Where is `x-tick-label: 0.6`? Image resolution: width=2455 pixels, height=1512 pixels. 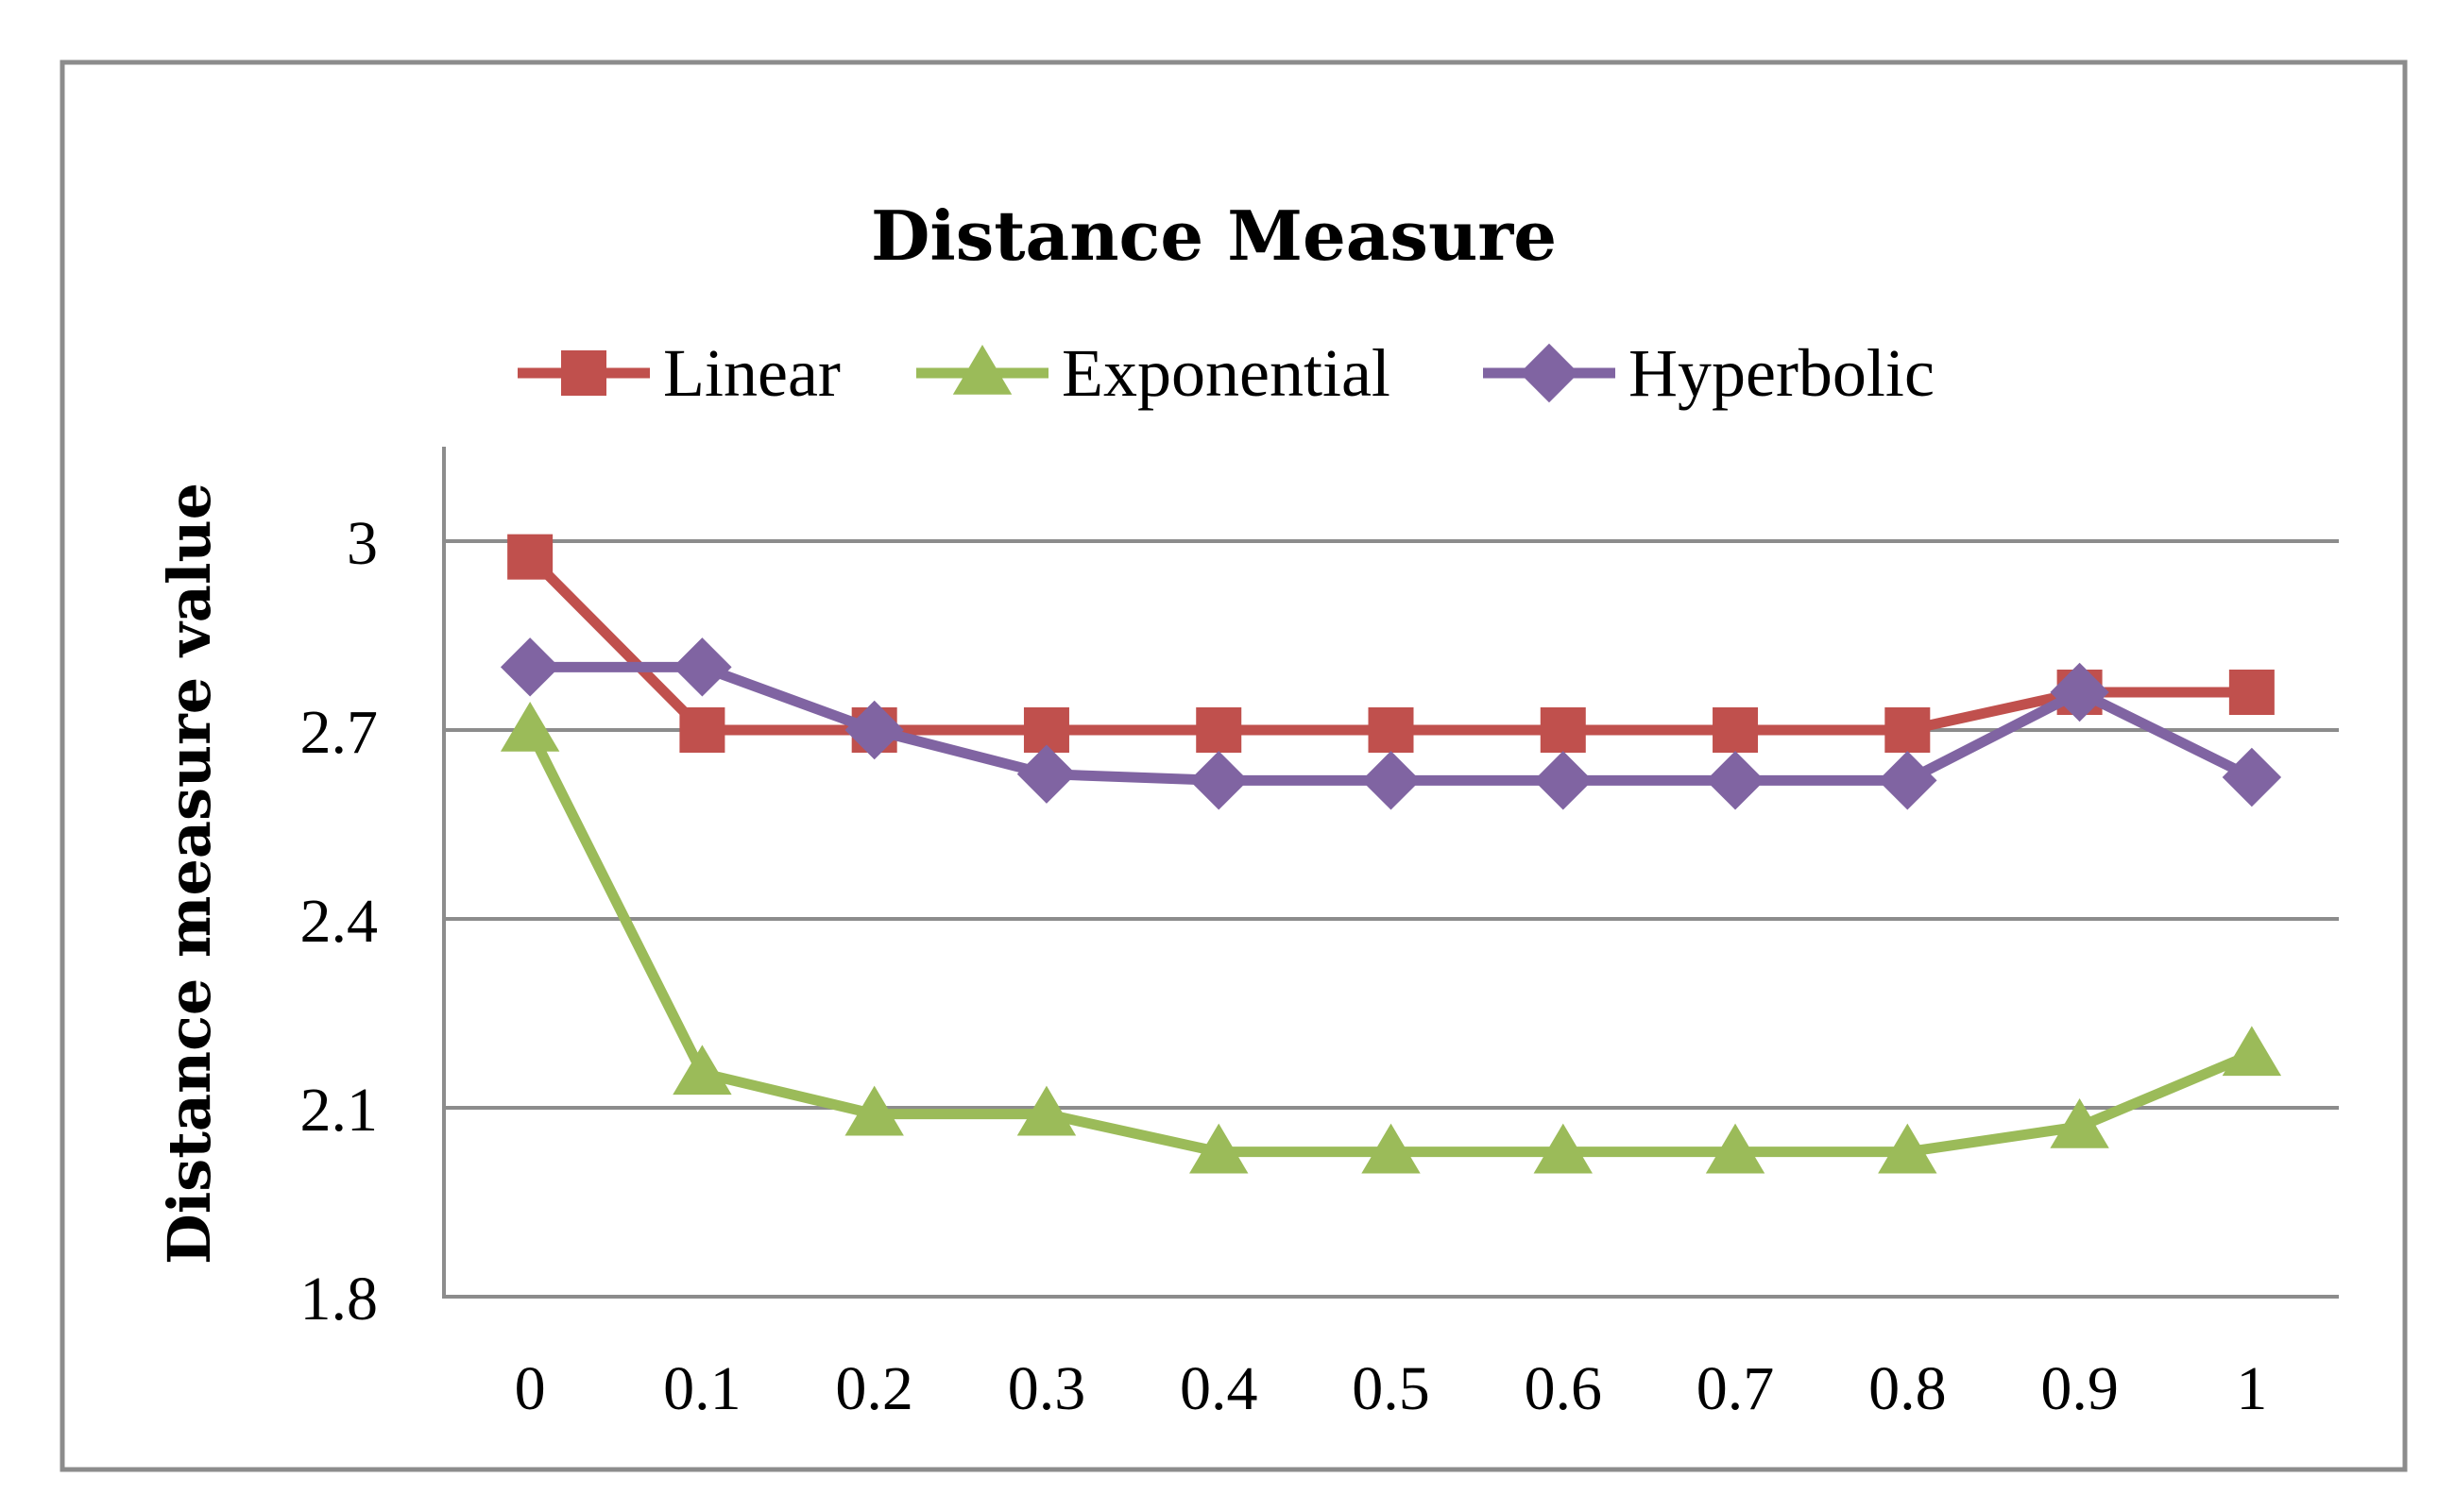 x-tick-label: 0.6 is located at coordinates (1564, 1388).